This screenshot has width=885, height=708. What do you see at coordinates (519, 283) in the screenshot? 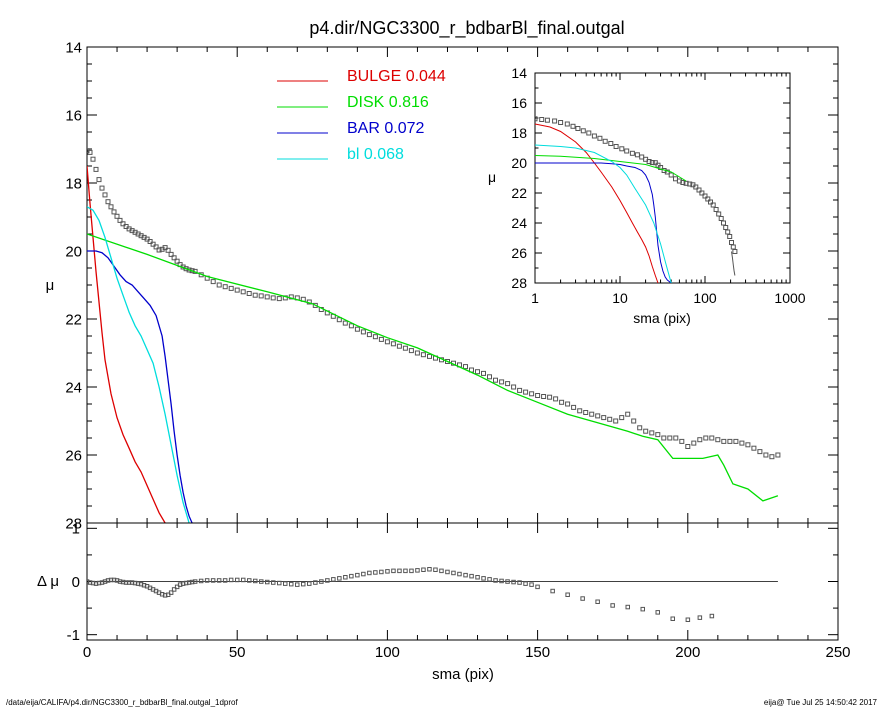
I see `inset-ytick-label: 28` at bounding box center [519, 283].